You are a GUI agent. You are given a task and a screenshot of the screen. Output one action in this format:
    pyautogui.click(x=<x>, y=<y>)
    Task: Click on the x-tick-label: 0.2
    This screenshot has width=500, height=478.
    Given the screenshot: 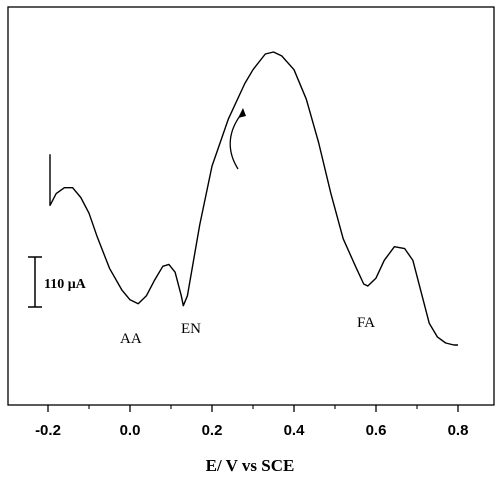 What is the action you would take?
    pyautogui.click(x=212, y=430)
    